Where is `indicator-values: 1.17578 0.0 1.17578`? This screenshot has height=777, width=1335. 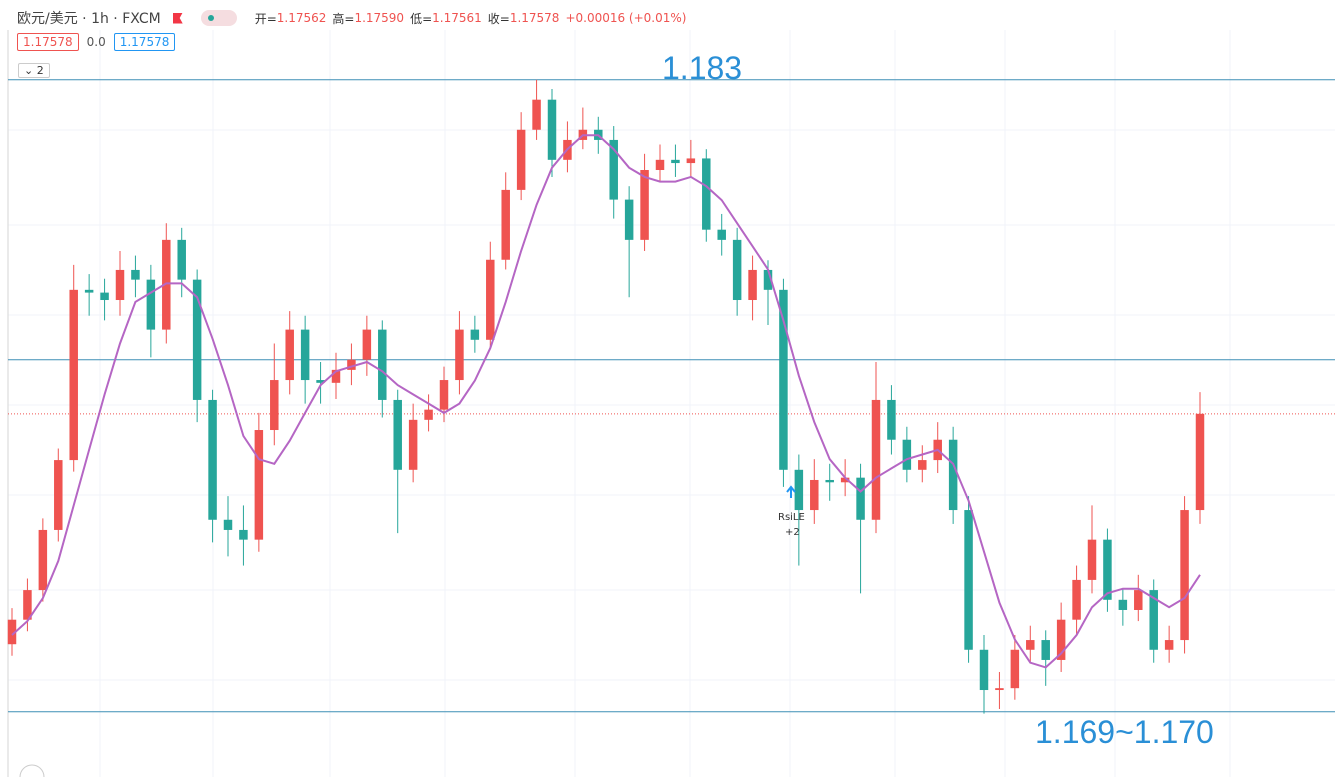
indicator-values: 1.17578 0.0 1.17578 is located at coordinates (100, 42).